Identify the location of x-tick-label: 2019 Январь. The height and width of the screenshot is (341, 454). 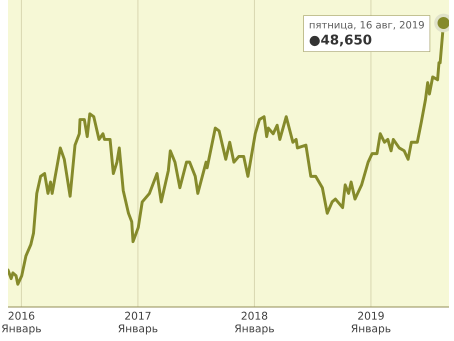
(371, 323).